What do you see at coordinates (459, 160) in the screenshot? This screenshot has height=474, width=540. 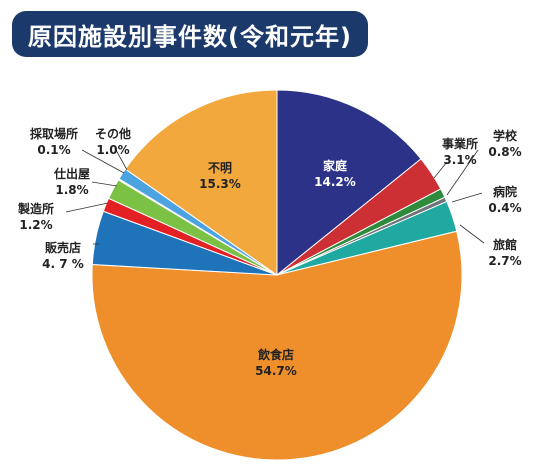 I see `slice-value-label: 3.1%` at bounding box center [459, 160].